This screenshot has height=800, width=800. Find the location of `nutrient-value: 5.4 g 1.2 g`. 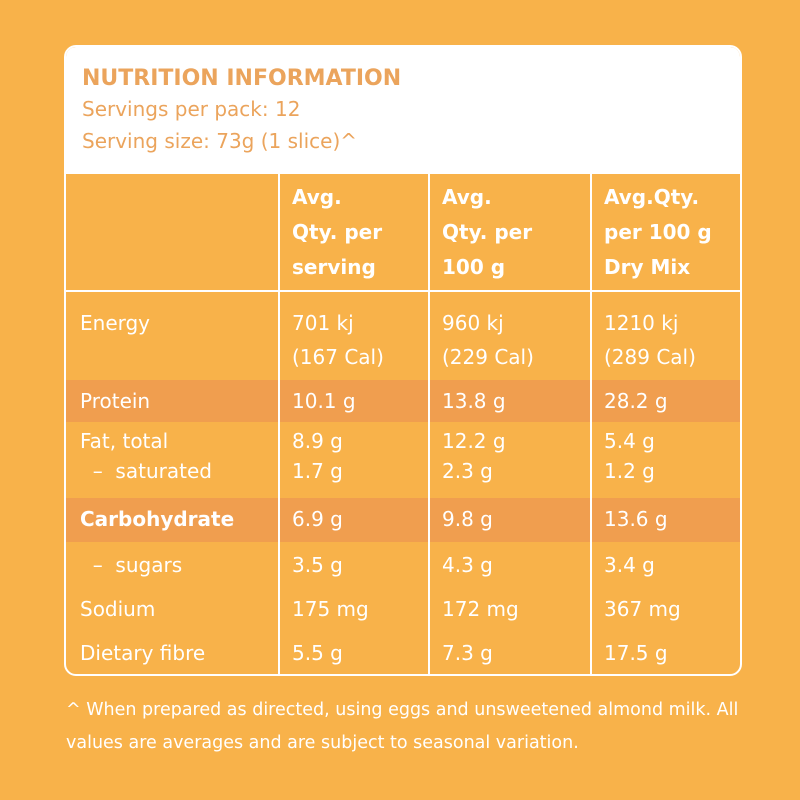

nutrient-value: 5.4 g 1.2 g is located at coordinates (665, 460).